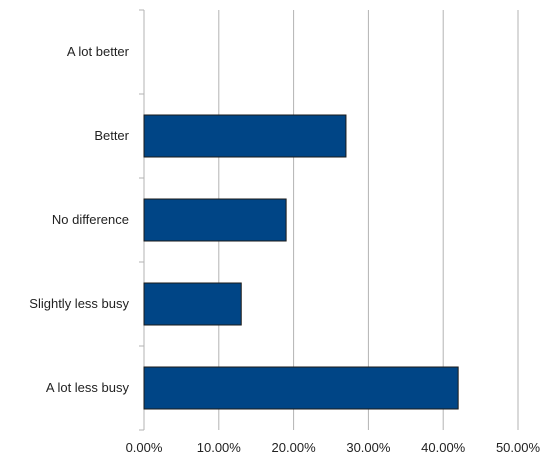 The image size is (549, 457). I want to click on category-label: Better, so click(111, 135).